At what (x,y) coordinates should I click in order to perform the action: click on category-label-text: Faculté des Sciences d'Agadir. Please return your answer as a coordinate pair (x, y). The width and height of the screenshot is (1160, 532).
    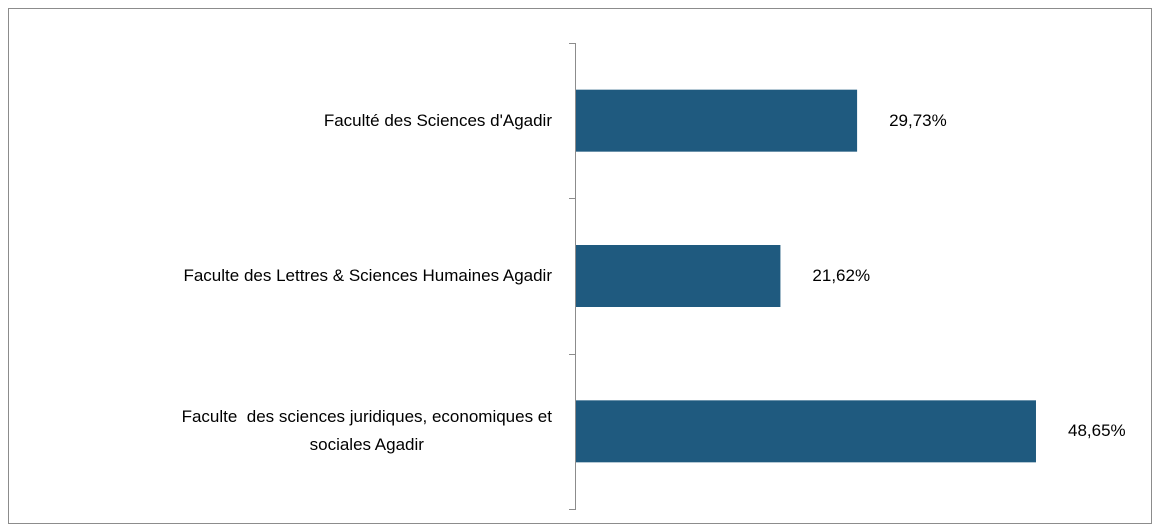
    Looking at the image, I should click on (437, 120).